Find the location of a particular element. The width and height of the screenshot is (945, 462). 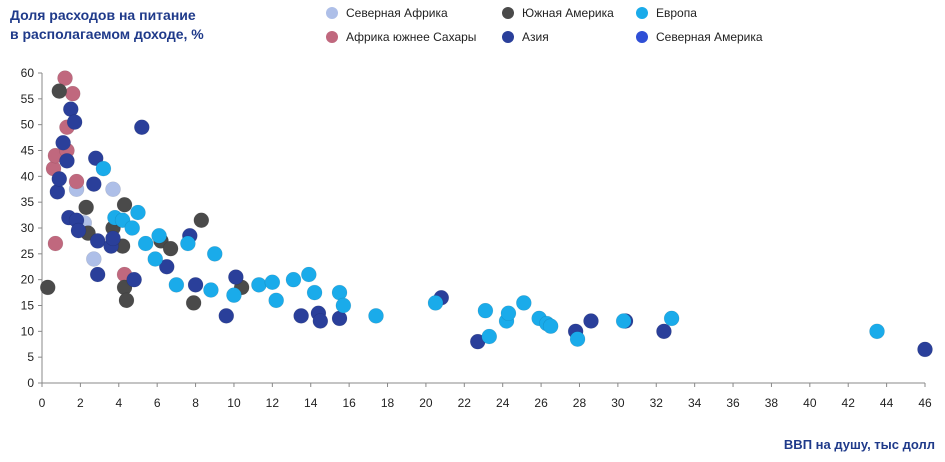

x-tick-label: 34 is located at coordinates (695, 403).